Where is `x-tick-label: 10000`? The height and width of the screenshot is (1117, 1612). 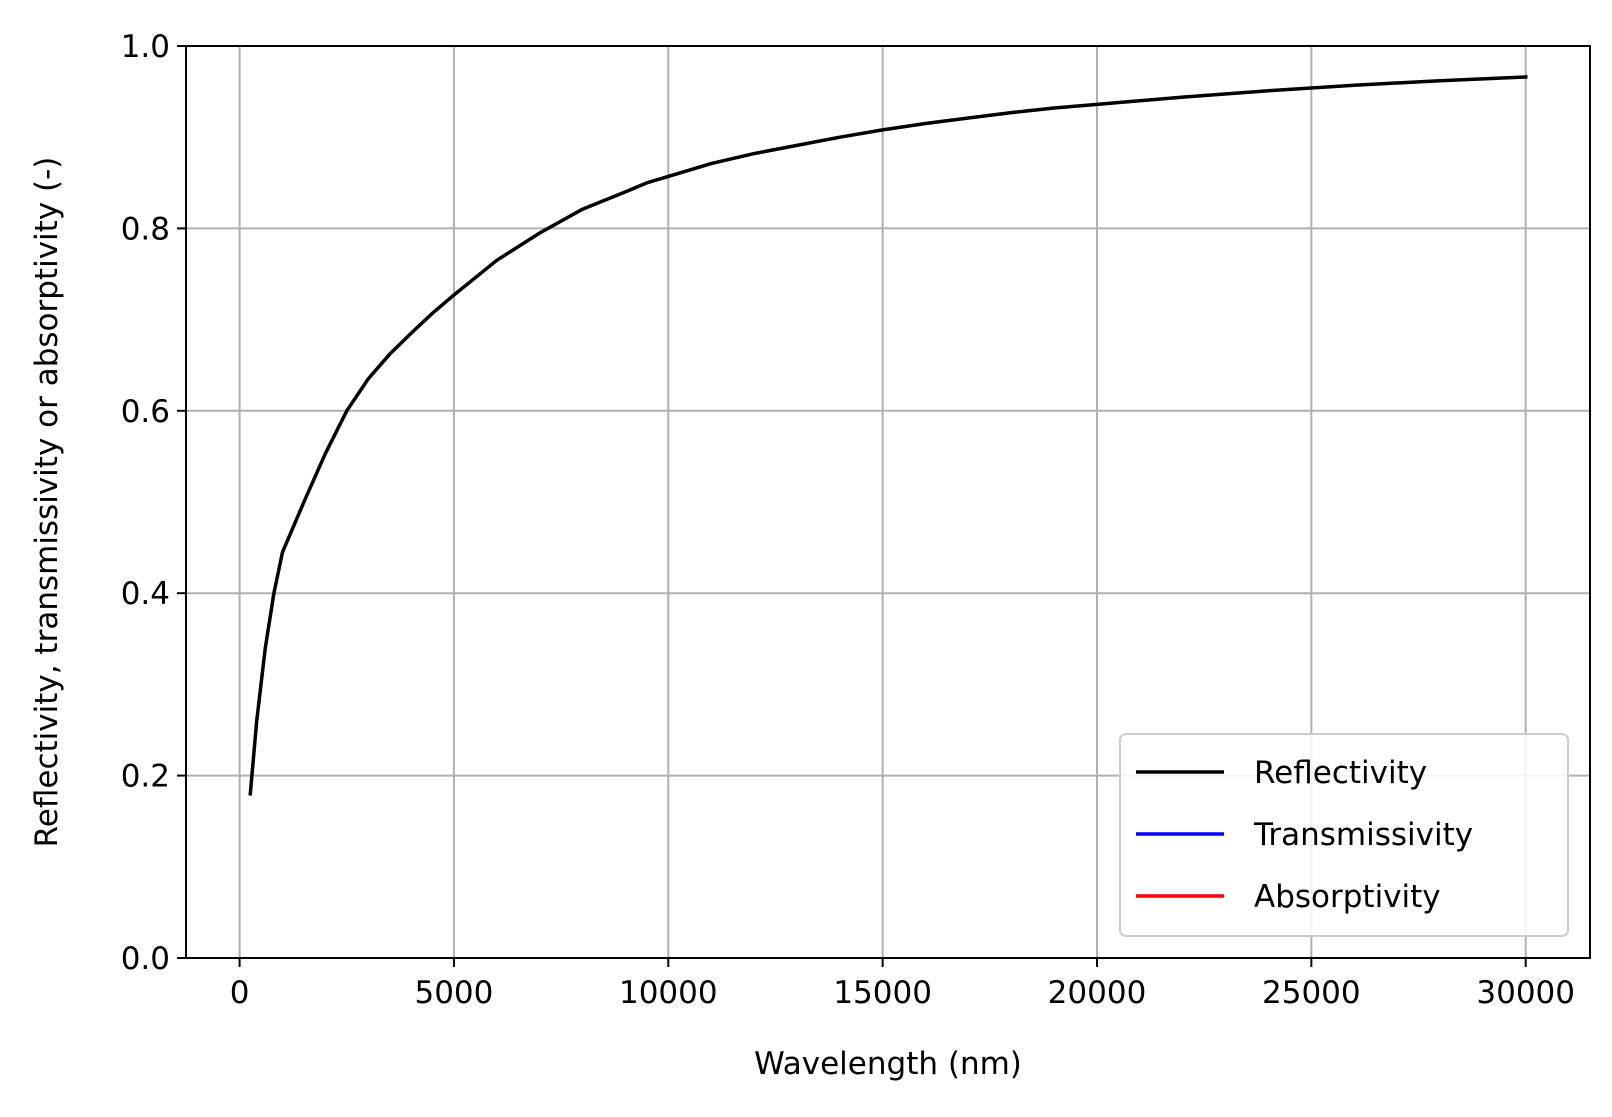
x-tick-label: 10000 is located at coordinates (668, 993).